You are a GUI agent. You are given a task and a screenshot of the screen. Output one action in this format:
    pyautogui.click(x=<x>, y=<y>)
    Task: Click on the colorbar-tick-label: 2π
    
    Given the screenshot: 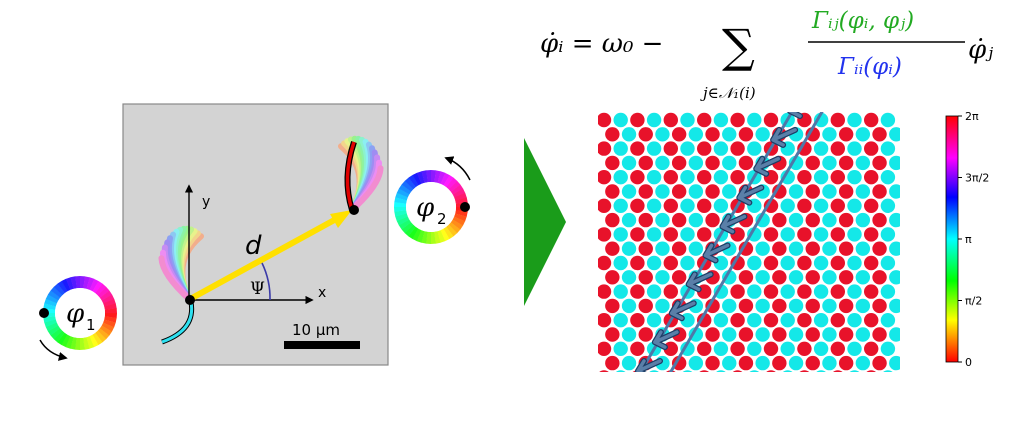 What is the action you would take?
    pyautogui.click(x=972, y=116)
    